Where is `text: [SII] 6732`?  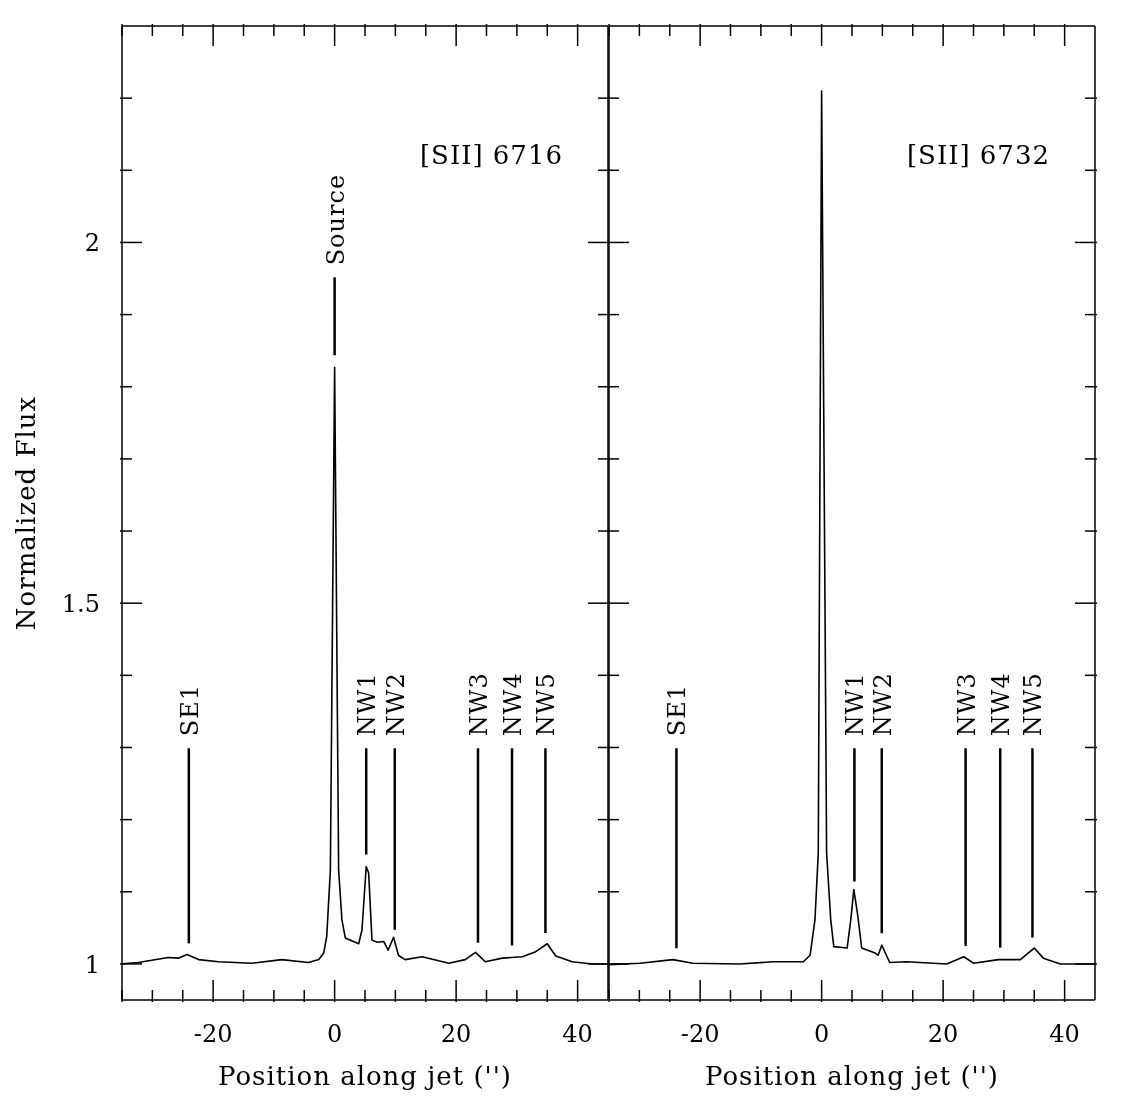
text: [SII] 6732 is located at coordinates (977, 155).